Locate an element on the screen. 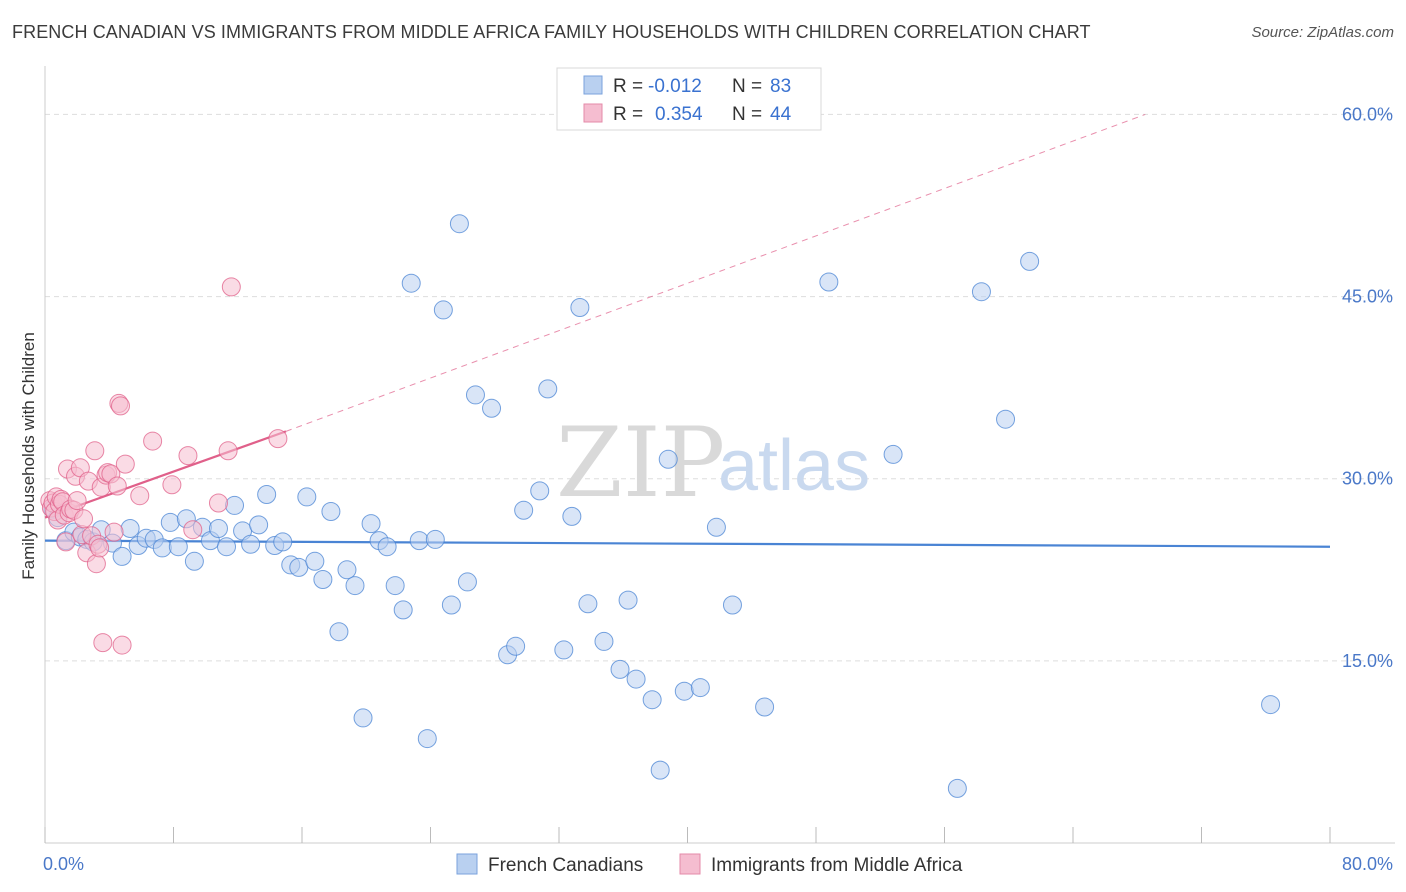 This screenshot has width=1406, height=892. y-tick-label-1: 30.0% is located at coordinates (1367, 479).